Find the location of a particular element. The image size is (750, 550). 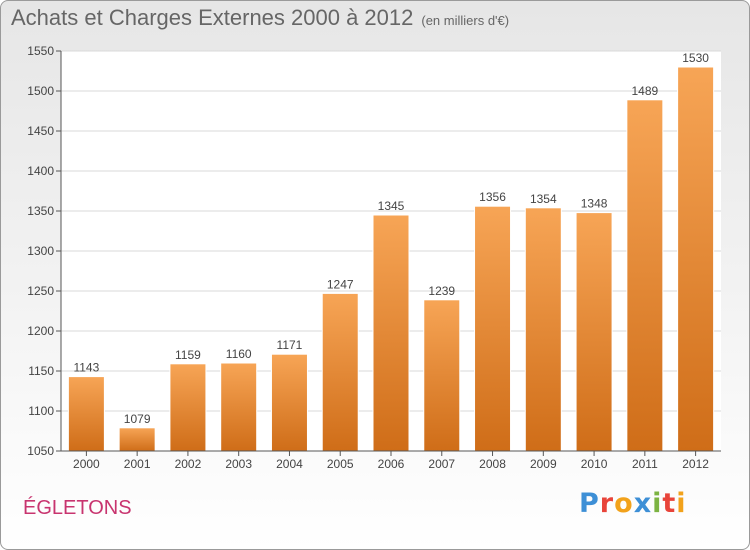

y-tick-label: 1500 is located at coordinates (40, 91).